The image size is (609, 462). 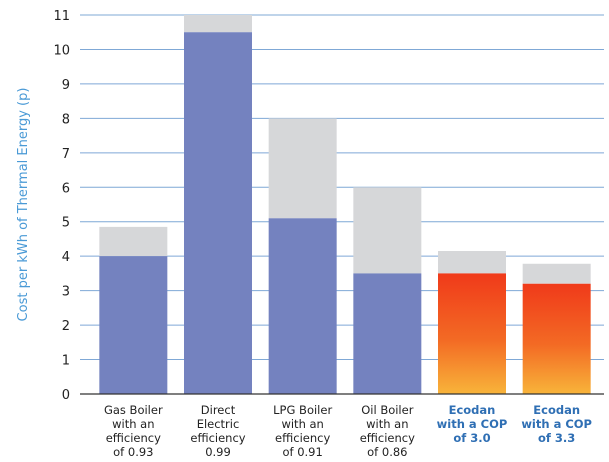 What do you see at coordinates (66, 119) in the screenshot?
I see `y-tick-label: 8` at bounding box center [66, 119].